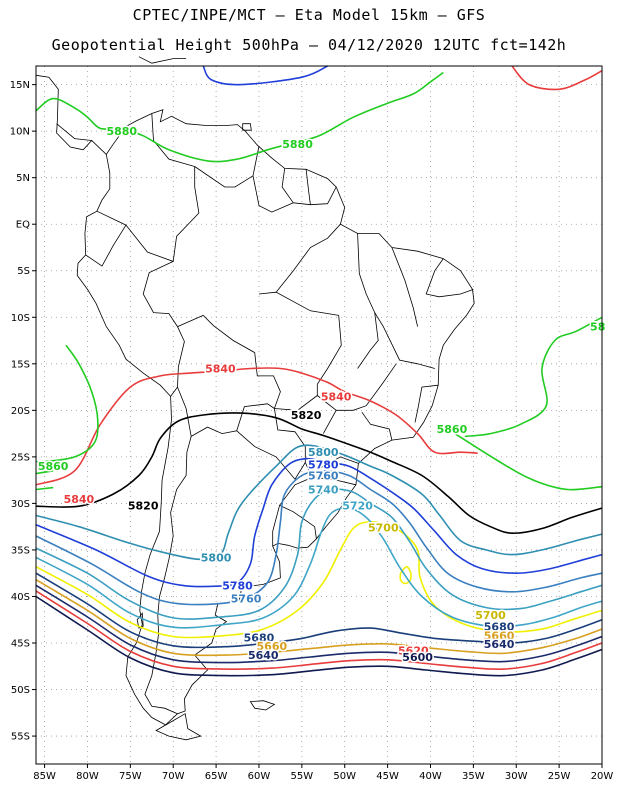 This screenshot has width=618, height=800. What do you see at coordinates (44, 776) in the screenshot?
I see `lon-tick-label: 85W` at bounding box center [44, 776].